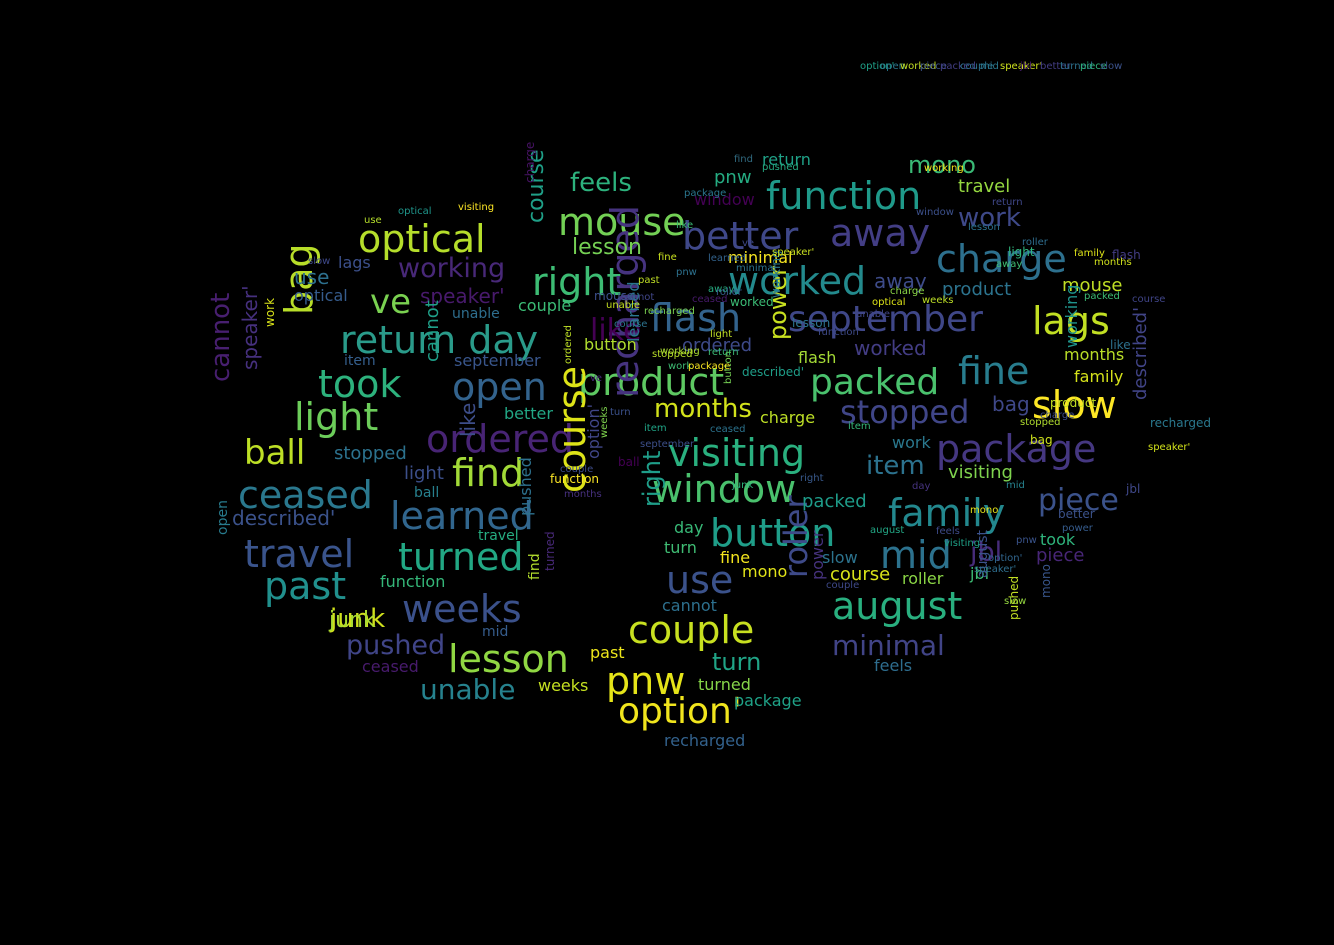 The image size is (1334, 945). Describe the element at coordinates (535, 566) in the screenshot. I see `word-find: find` at that location.